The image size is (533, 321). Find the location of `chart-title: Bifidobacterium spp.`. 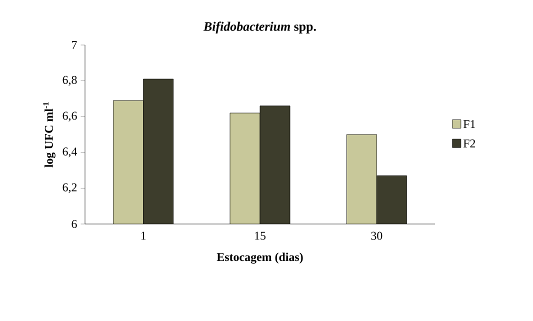

chart-title: Bifidobacterium spp. is located at coordinates (259, 28).